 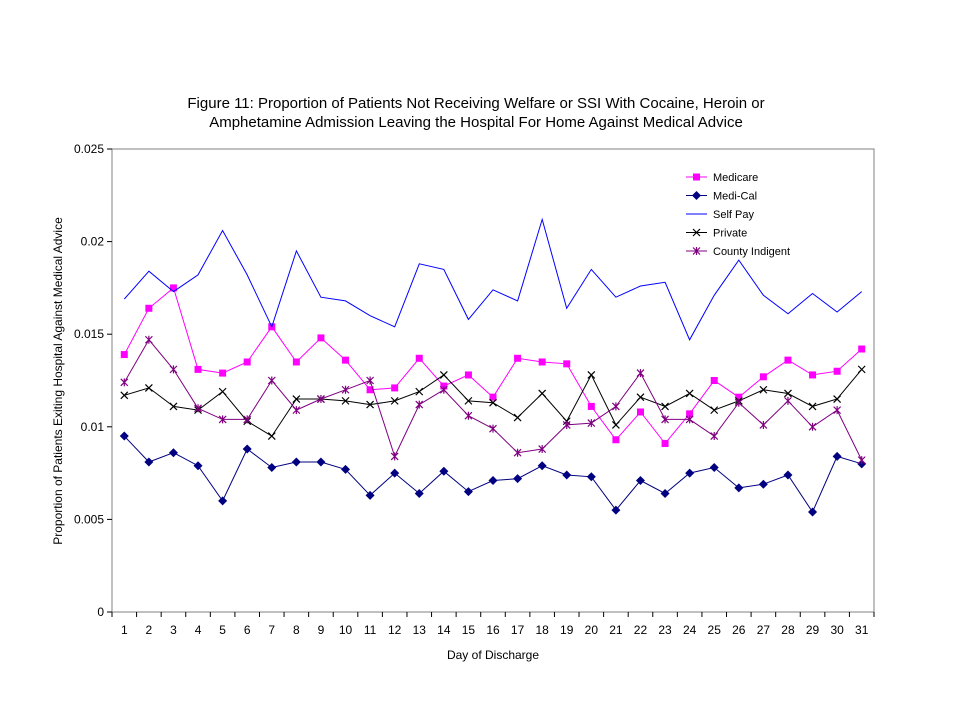 I want to click on legend-swatch-marker, so click(x=696, y=177).